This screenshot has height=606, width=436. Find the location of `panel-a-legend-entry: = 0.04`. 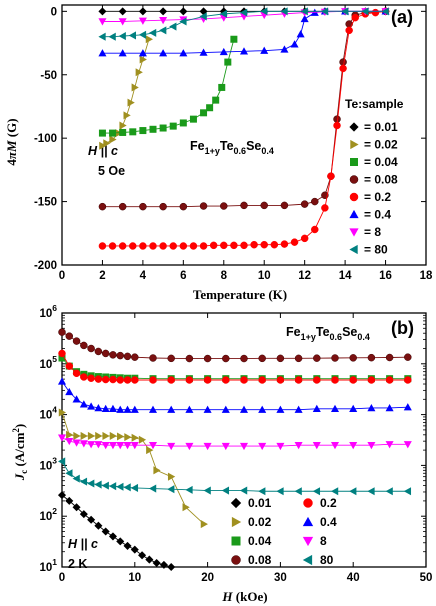

panel-a-legend-entry: = 0.04 is located at coordinates (381, 162).